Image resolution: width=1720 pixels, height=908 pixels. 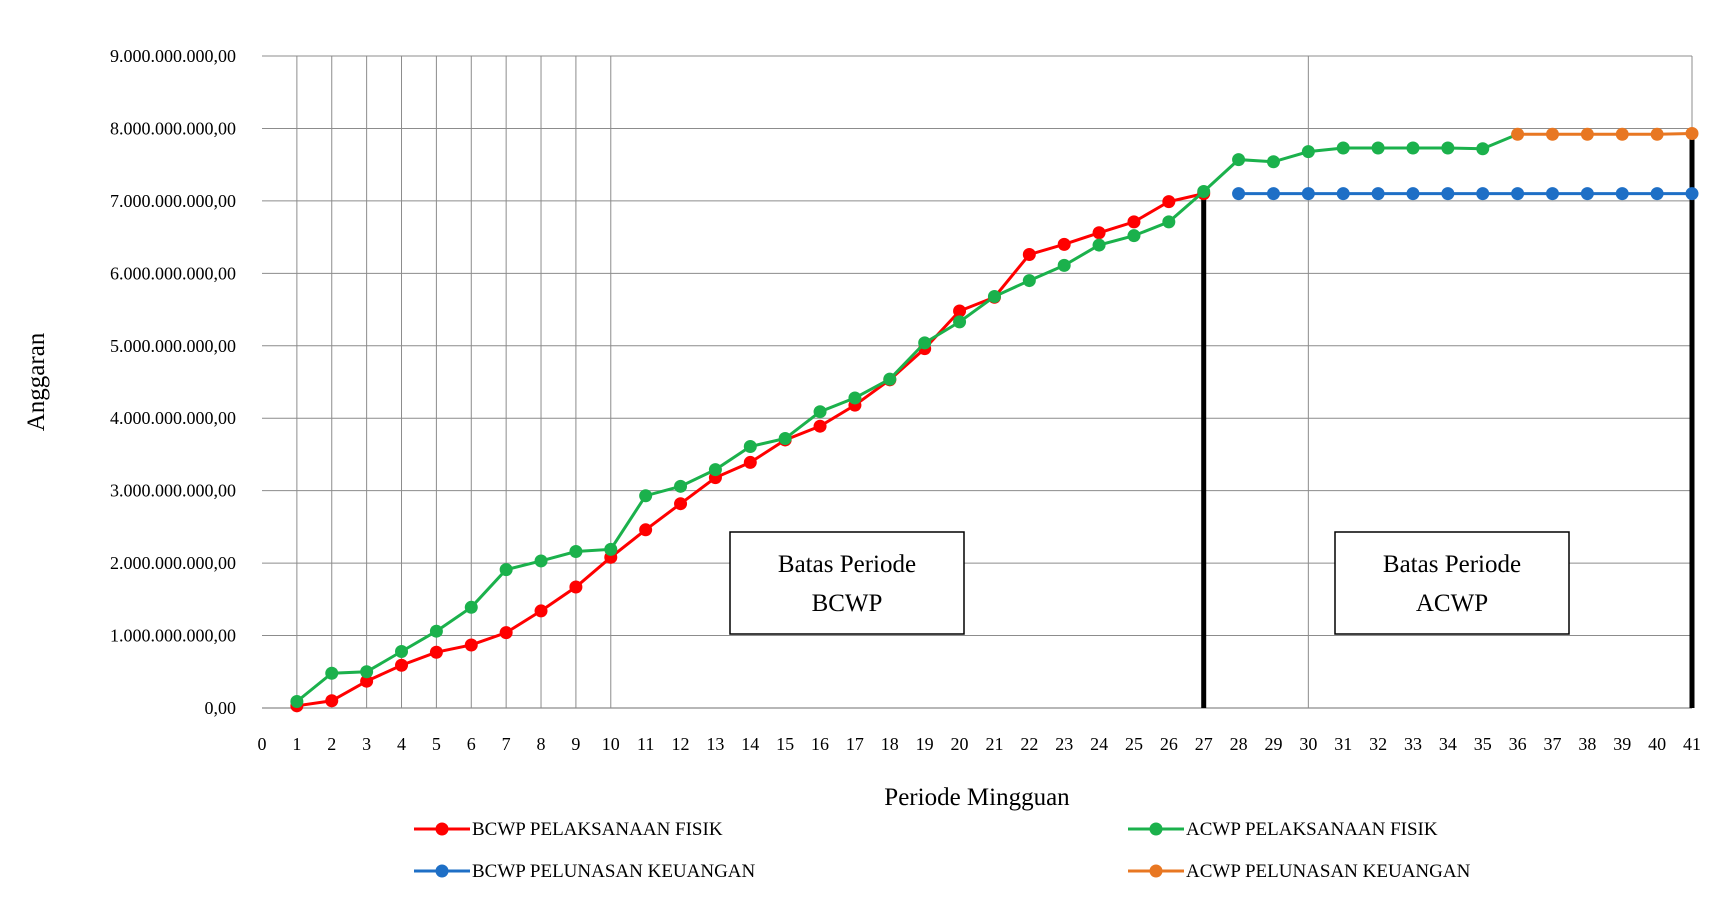 I want to click on x-tick-label: 14, so click(x=750, y=744).